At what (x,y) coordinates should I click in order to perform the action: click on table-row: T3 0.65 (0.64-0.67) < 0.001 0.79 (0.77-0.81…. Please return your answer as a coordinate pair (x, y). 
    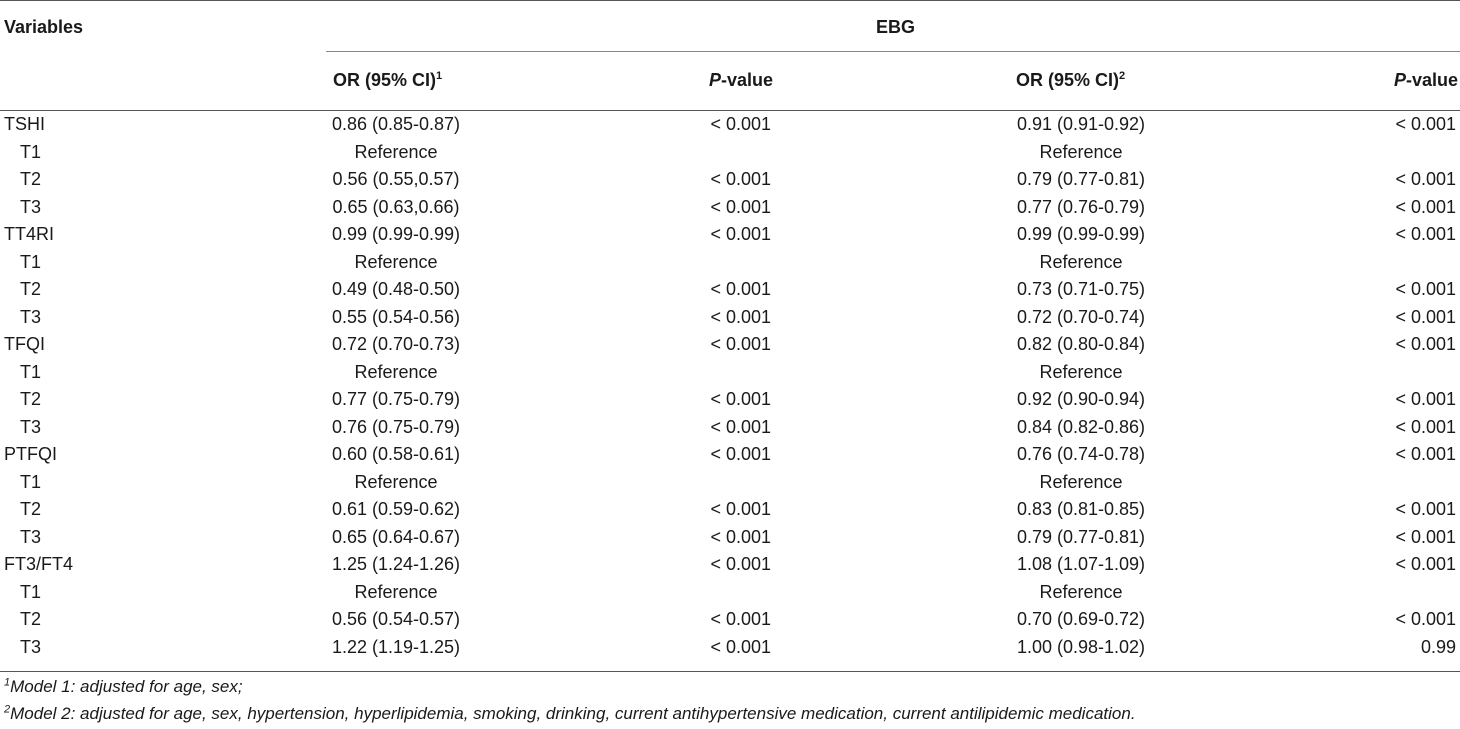
    Looking at the image, I should click on (730, 538).